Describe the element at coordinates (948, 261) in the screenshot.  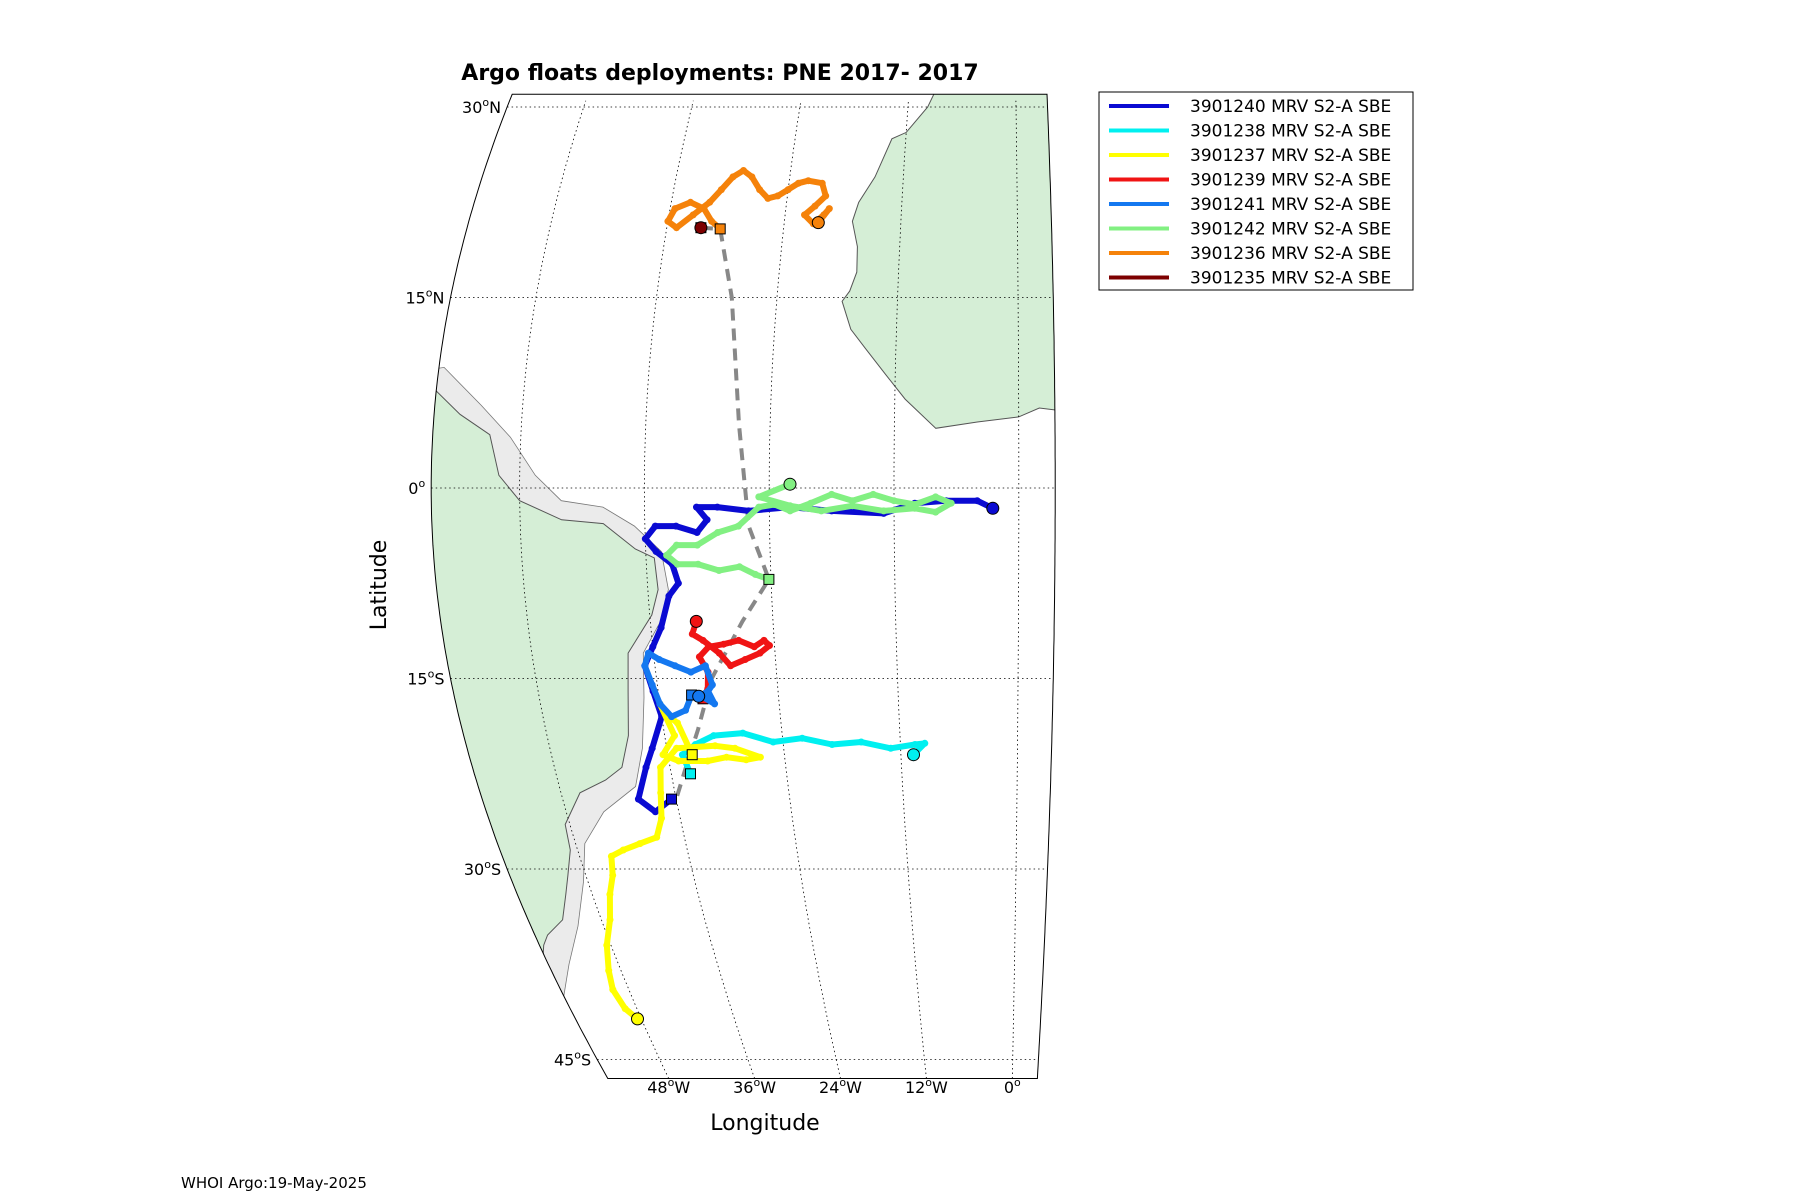
I see `africa-landmass` at that location.